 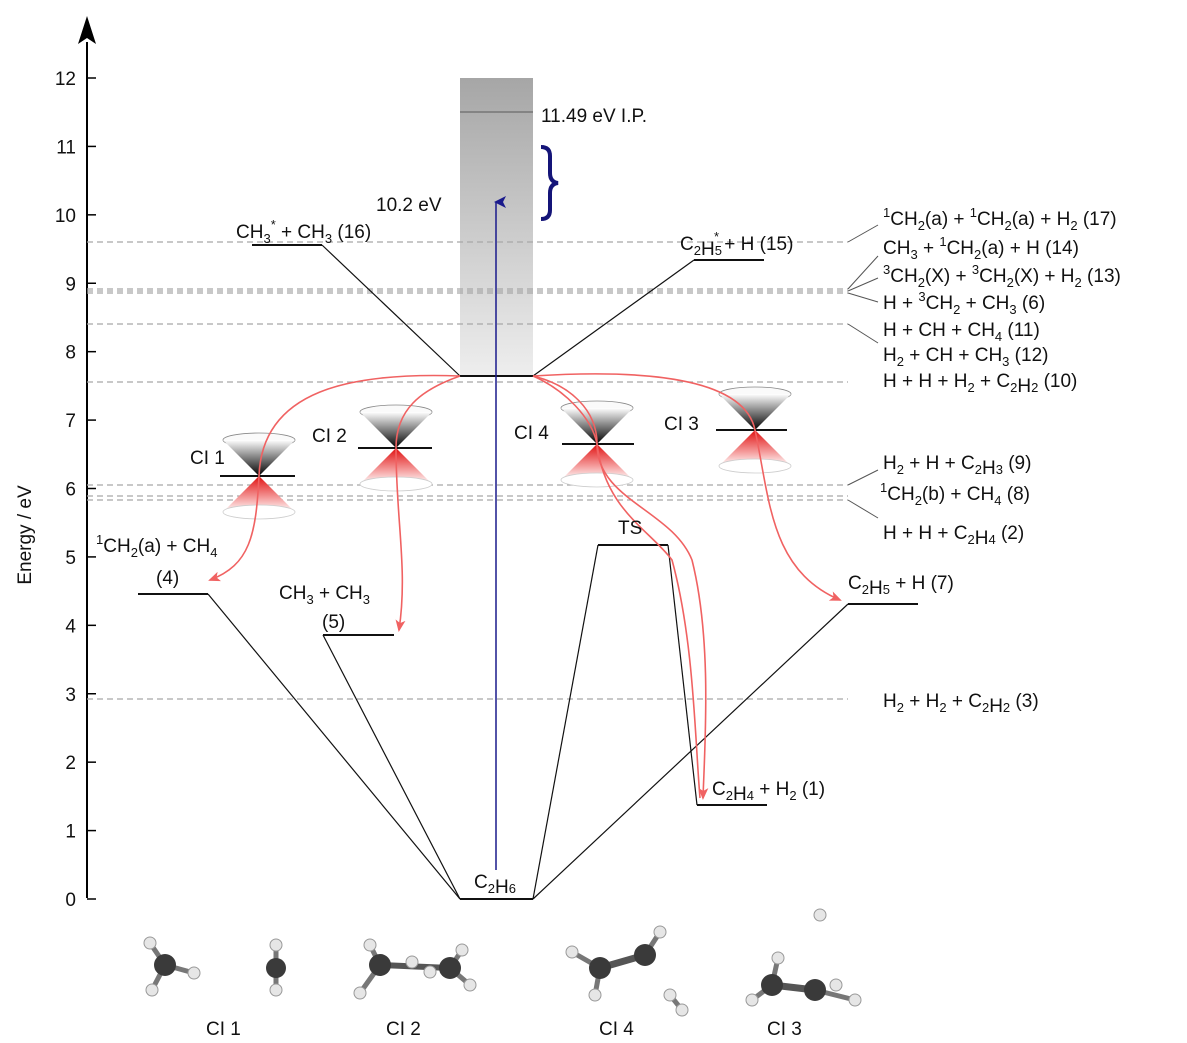 I want to click on ci1-label: CI 1, so click(x=207, y=458).